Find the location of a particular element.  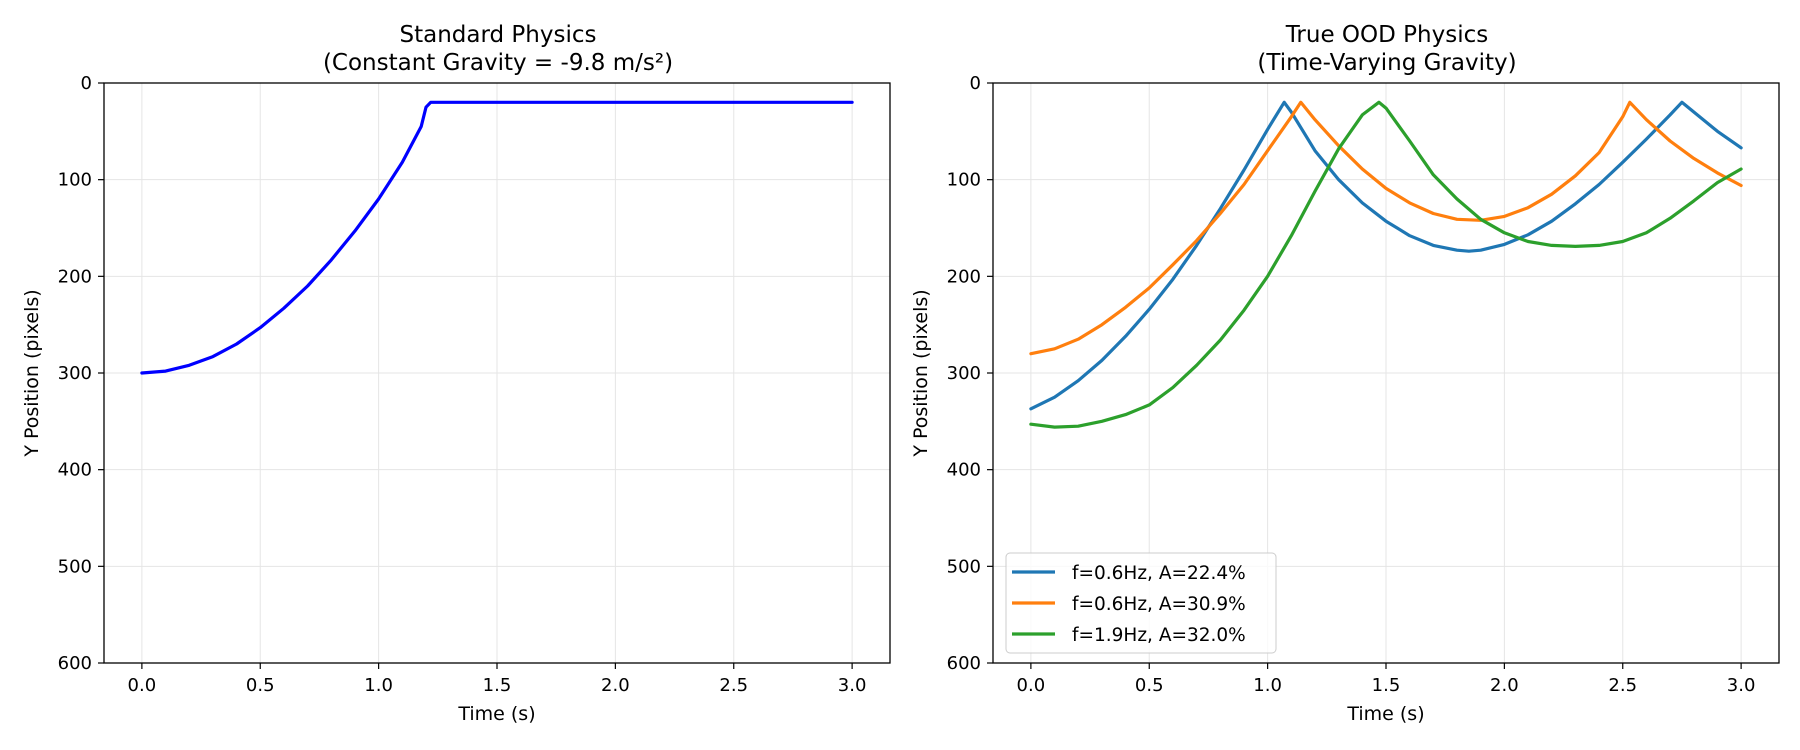

legend-label: f=0.6Hz, A=22.4% is located at coordinates (1159, 573).